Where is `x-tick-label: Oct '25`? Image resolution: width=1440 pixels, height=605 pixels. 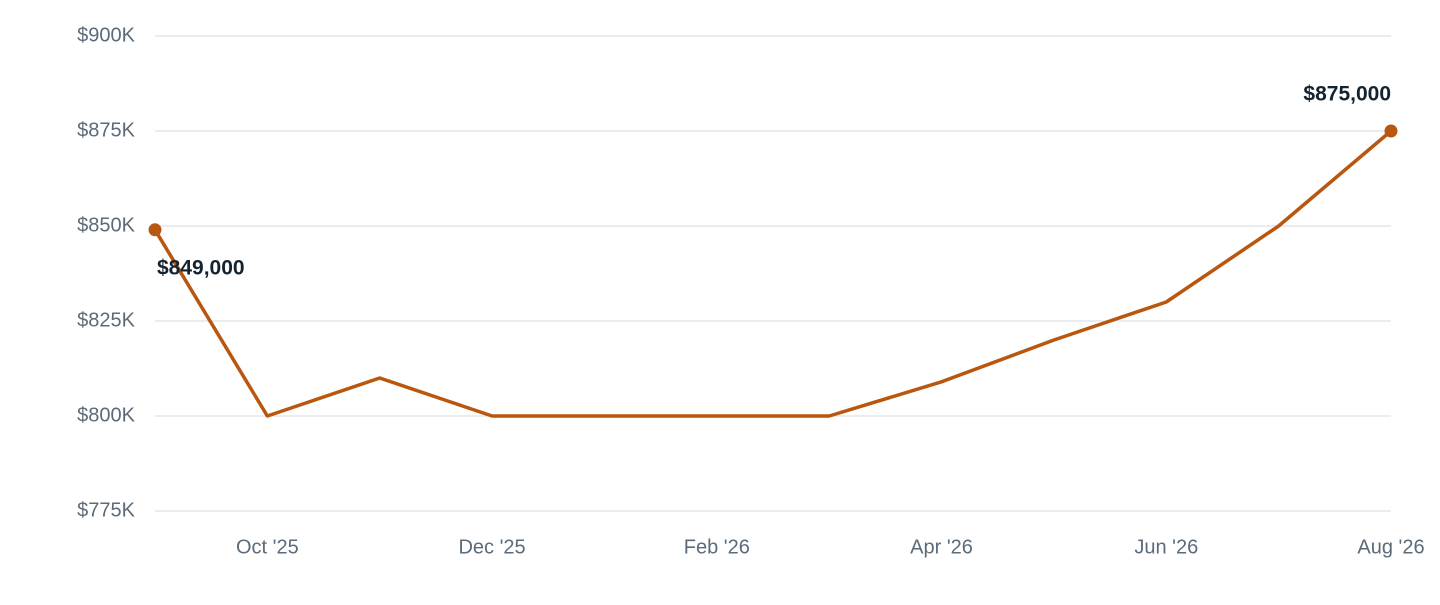 x-tick-label: Oct '25 is located at coordinates (267, 547).